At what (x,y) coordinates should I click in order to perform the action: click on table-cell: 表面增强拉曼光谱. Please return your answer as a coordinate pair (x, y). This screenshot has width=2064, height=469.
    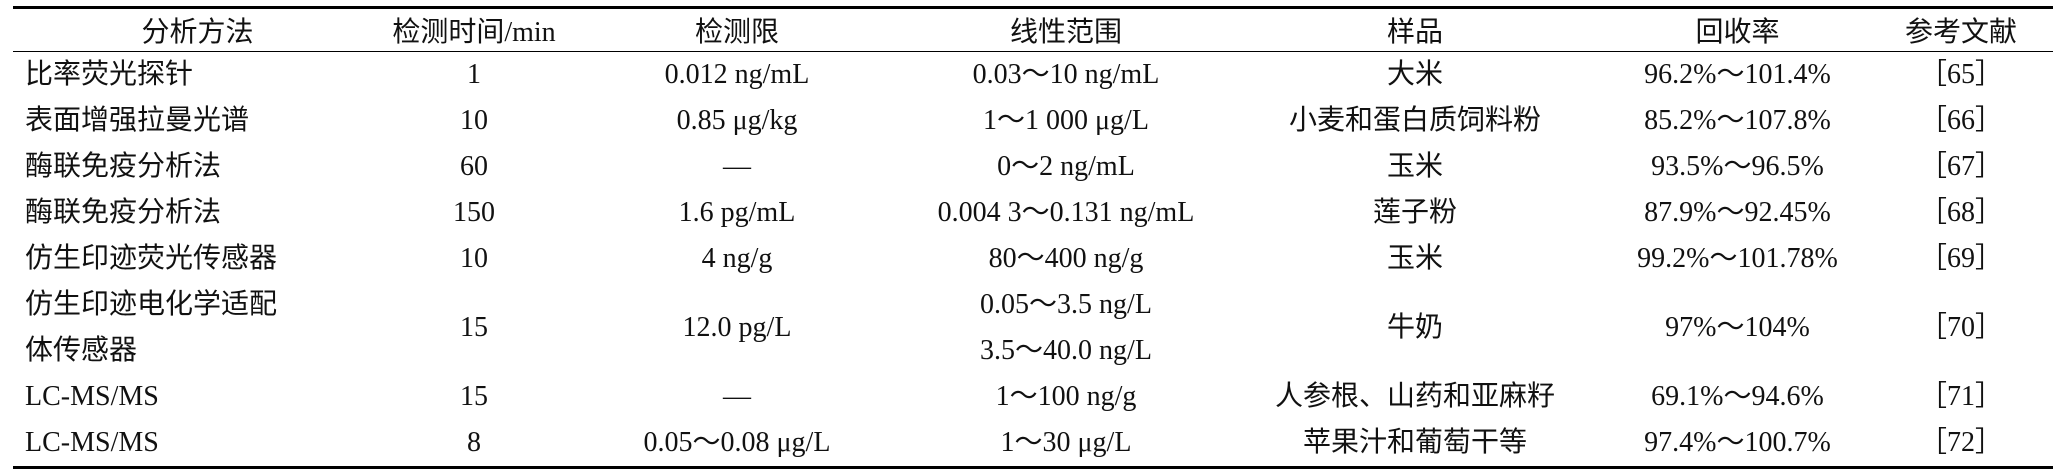
    Looking at the image, I should click on (197, 121).